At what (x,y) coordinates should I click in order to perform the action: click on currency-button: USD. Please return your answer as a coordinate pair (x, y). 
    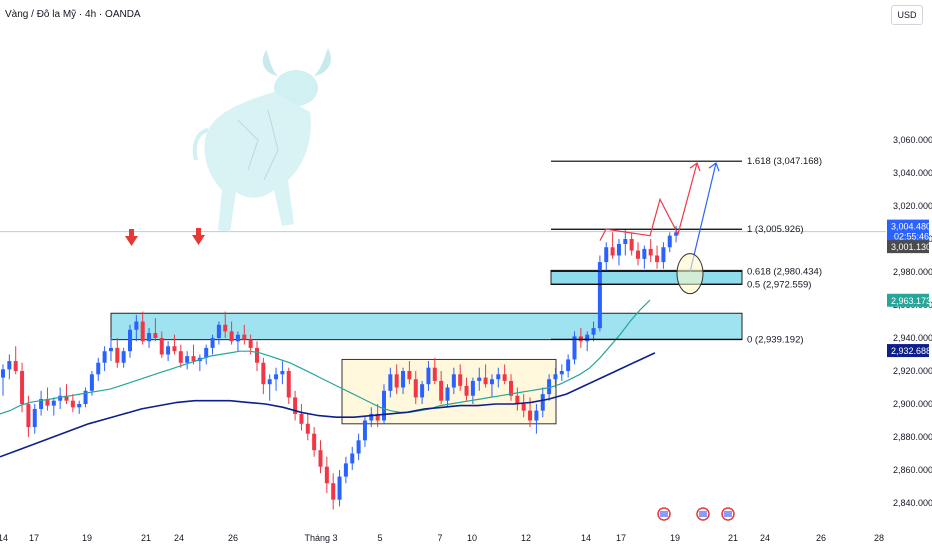
    Looking at the image, I should click on (907, 15).